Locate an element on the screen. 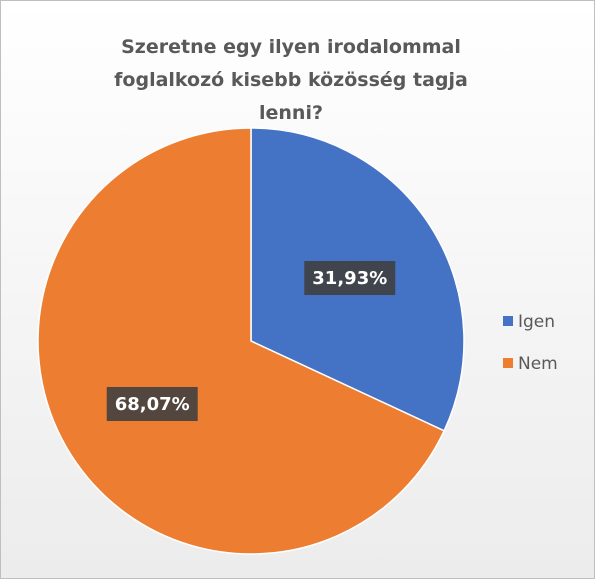  data-label: 31,93% is located at coordinates (350, 278).